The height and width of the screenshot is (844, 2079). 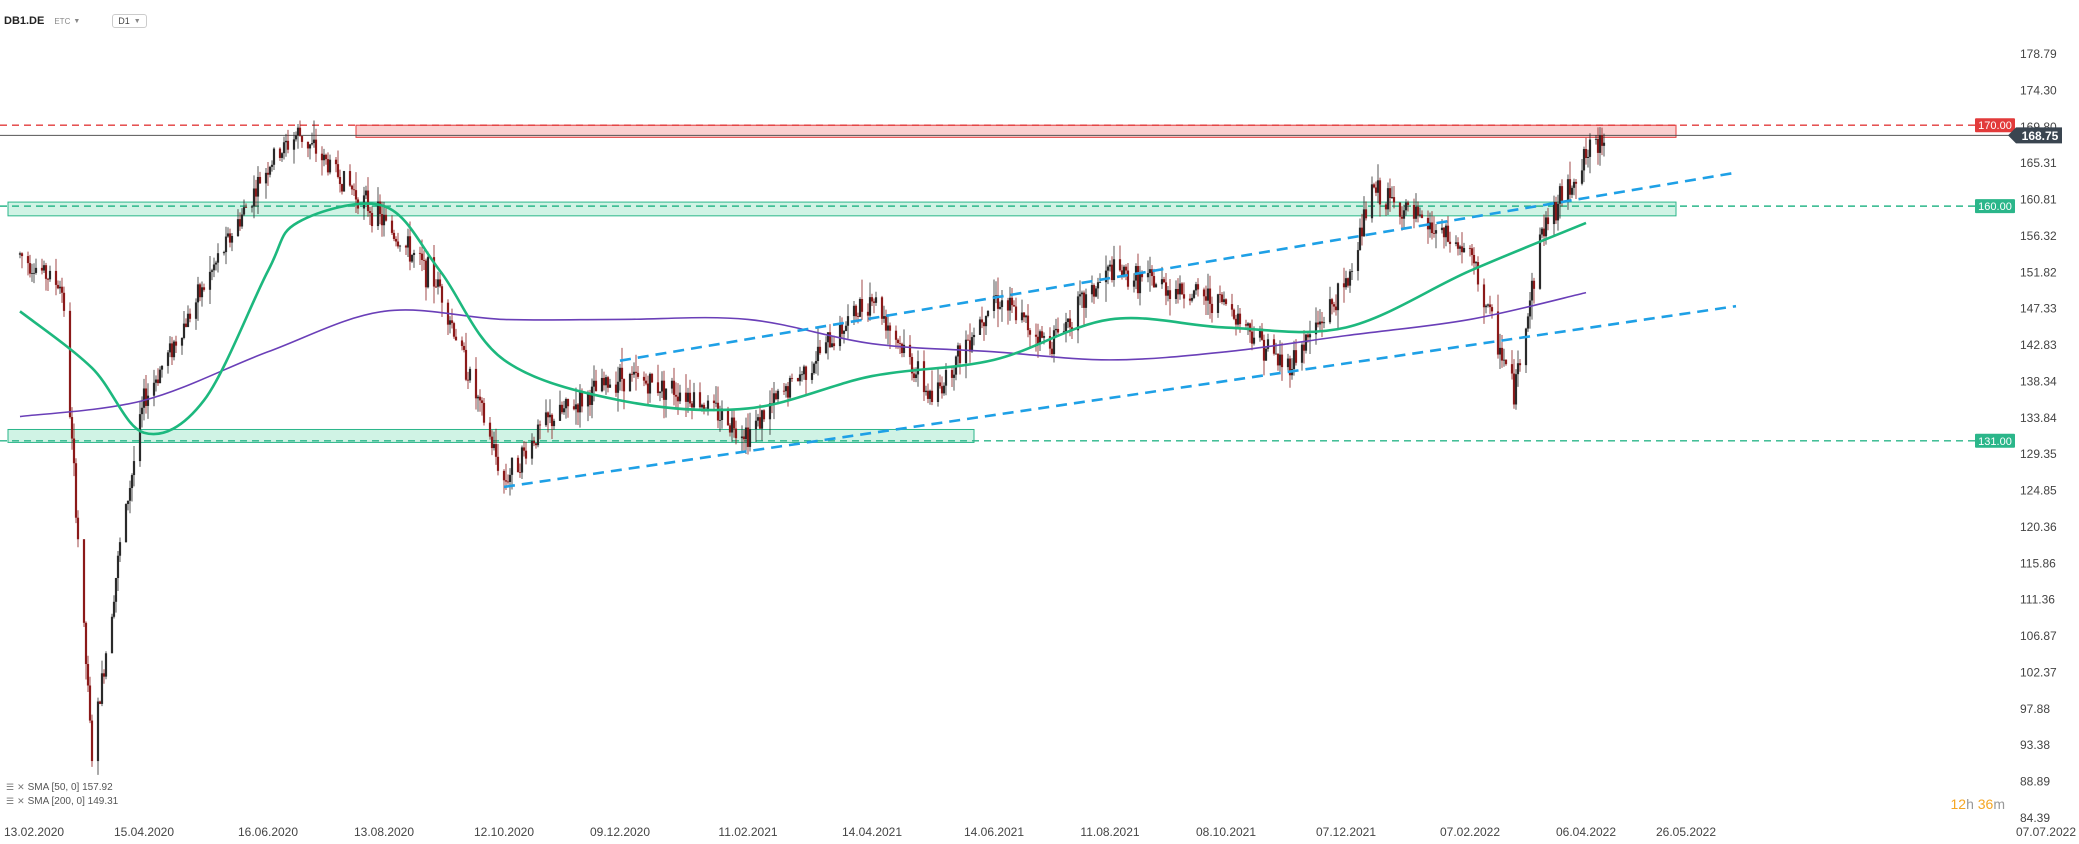 What do you see at coordinates (384, 832) in the screenshot?
I see `x-tick-label: 13.08.2020` at bounding box center [384, 832].